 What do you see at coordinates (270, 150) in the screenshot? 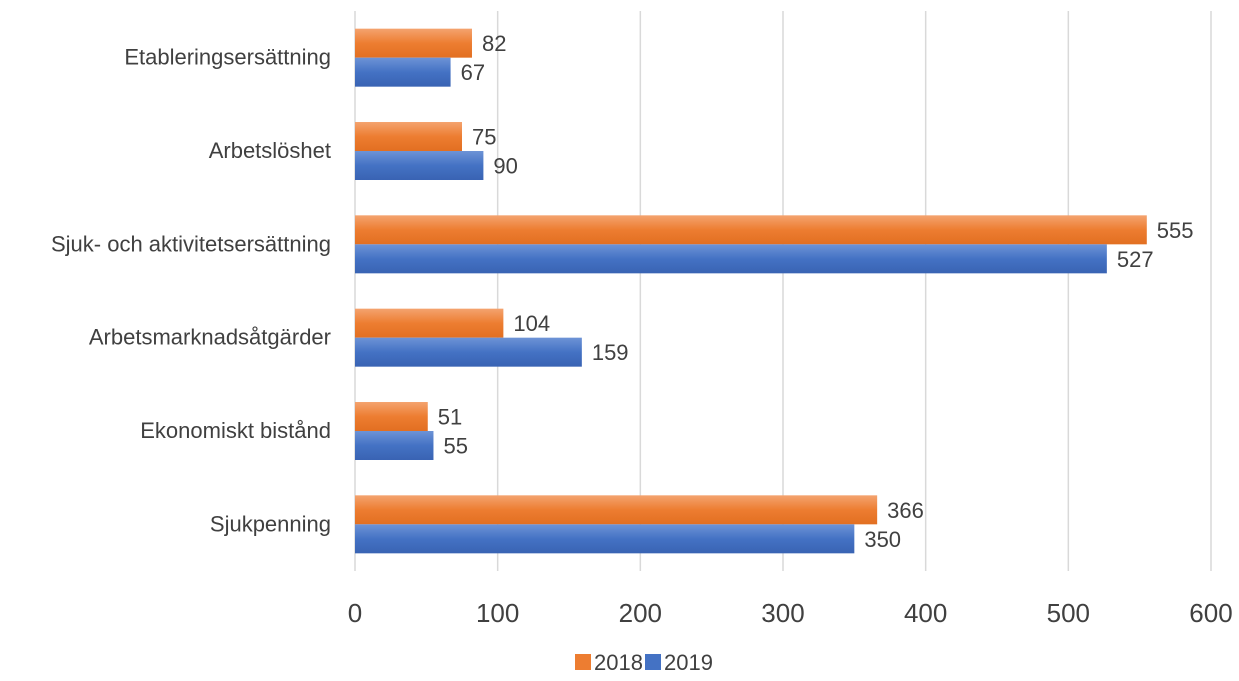
I see `category-label-arbetsloshet: Arbetslöshet` at bounding box center [270, 150].